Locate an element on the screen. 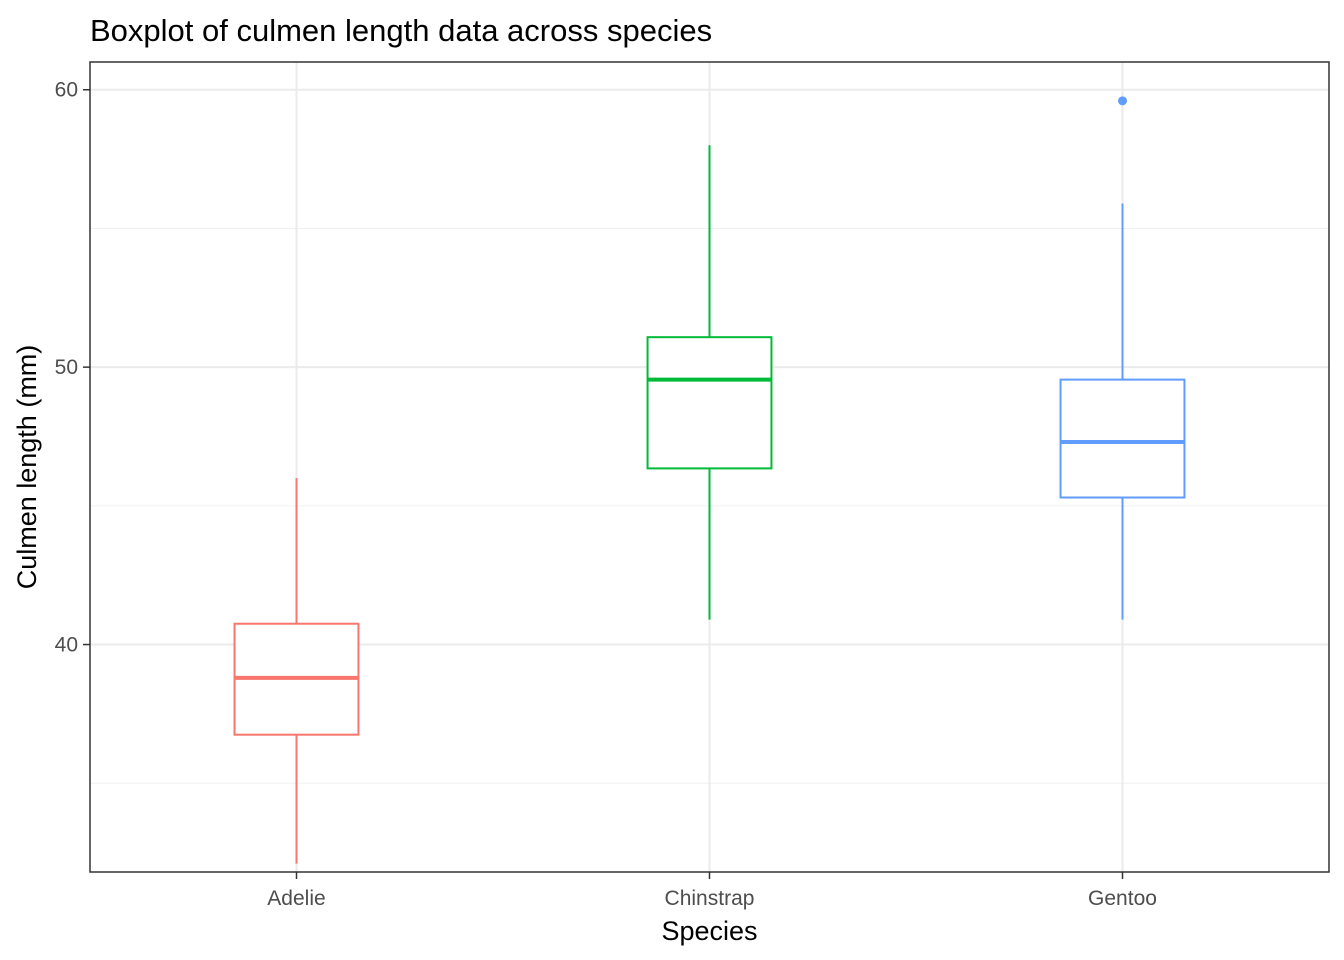 The height and width of the screenshot is (960, 1344). x-tick-label: Adelie is located at coordinates (296, 898).